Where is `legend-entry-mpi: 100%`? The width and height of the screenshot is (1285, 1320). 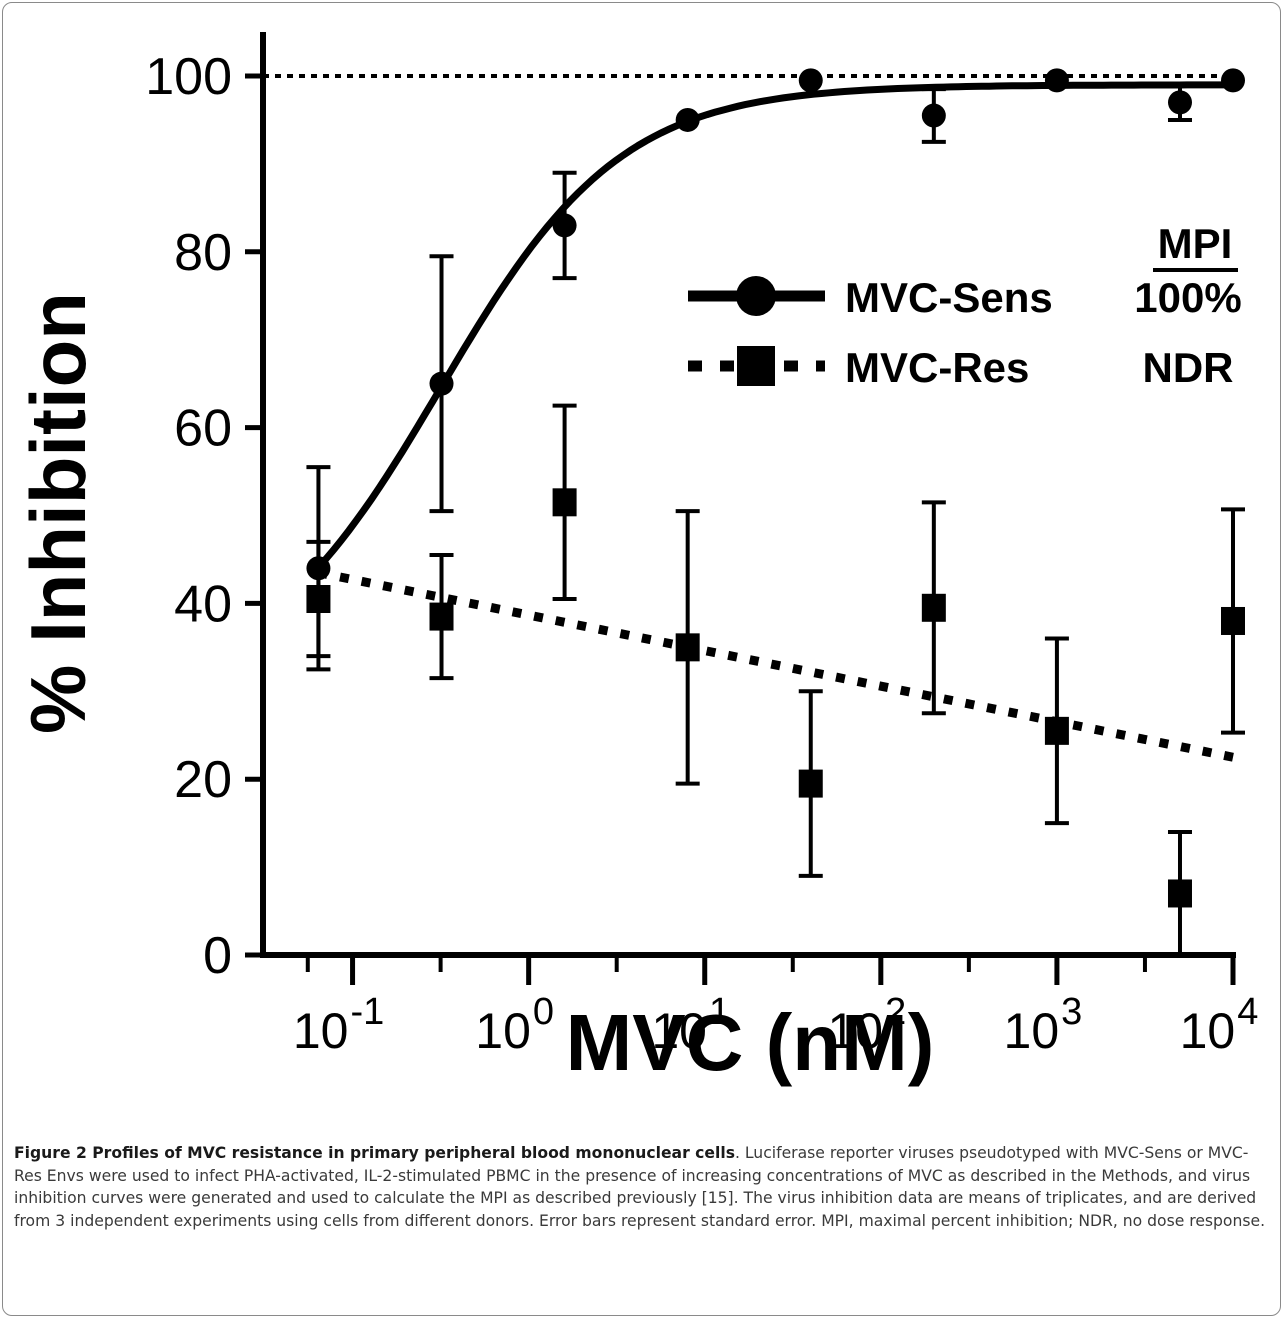
legend-entry-mpi: 100% is located at coordinates (1187, 297).